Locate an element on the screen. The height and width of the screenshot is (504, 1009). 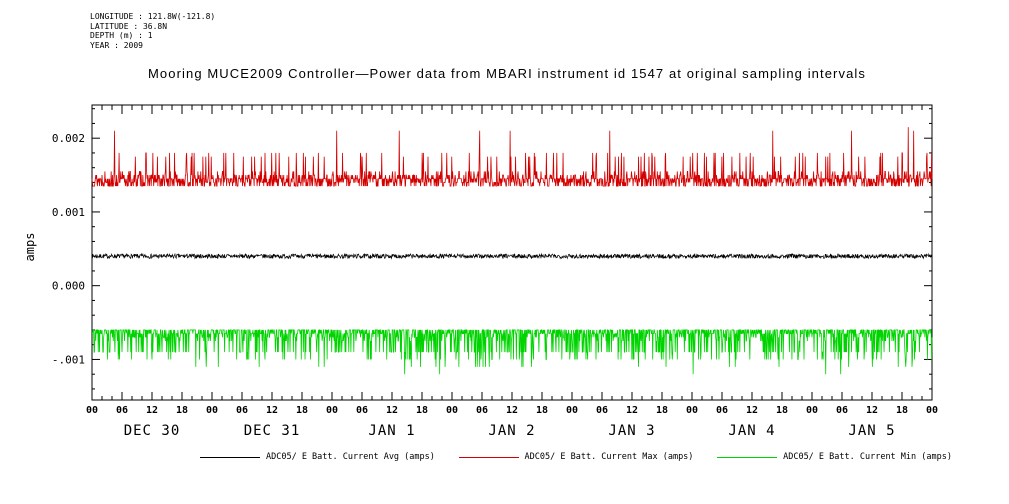
legend-label-avg: ADC05/ E Batt. Current Avg (amps) is located at coordinates (350, 457).